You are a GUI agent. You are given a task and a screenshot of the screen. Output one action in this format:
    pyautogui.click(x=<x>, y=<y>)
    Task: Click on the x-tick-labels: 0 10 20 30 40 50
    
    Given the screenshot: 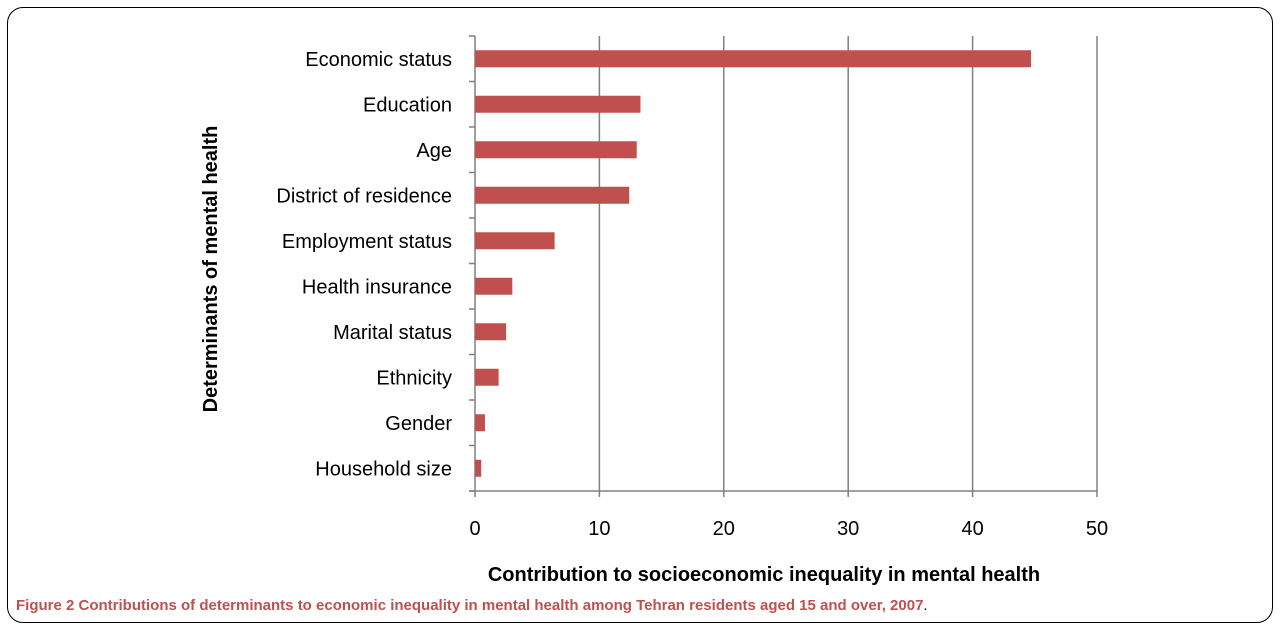 What is the action you would take?
    pyautogui.click(x=788, y=529)
    